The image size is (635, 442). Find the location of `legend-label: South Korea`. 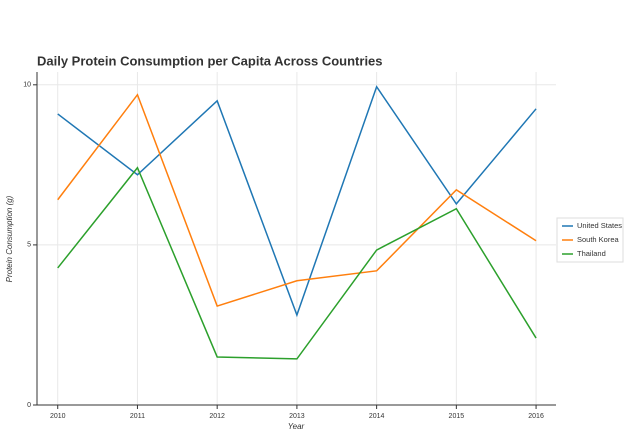

legend-label: South Korea is located at coordinates (598, 239).